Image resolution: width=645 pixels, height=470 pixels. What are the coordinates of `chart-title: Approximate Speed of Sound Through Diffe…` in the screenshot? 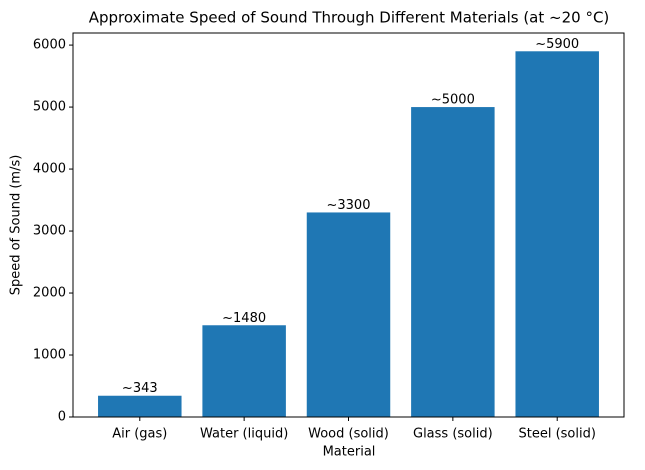 It's located at (349, 18).